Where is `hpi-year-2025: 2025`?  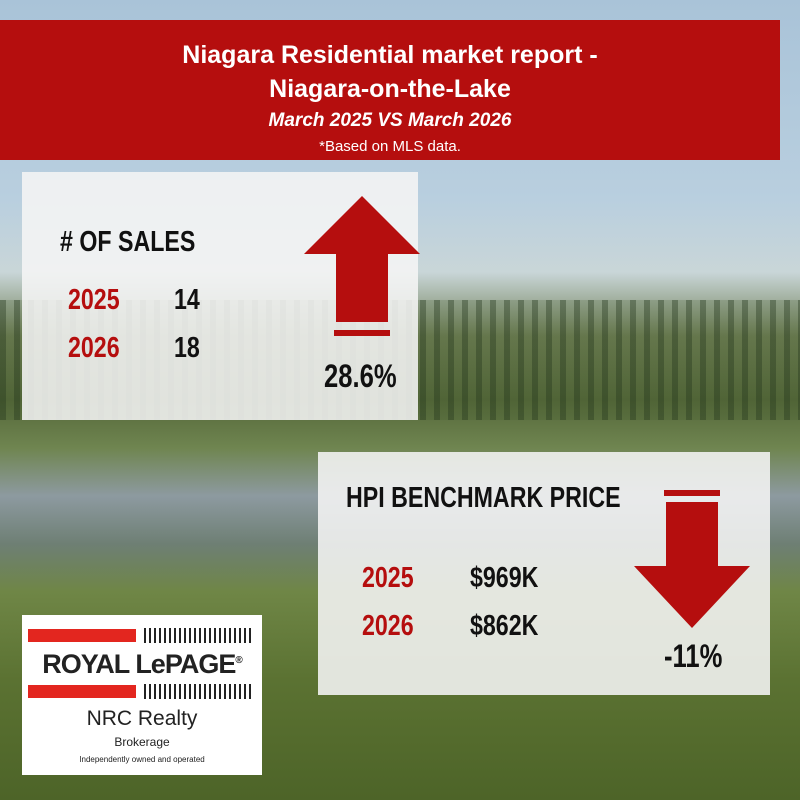
hpi-year-2025: 2025 is located at coordinates (388, 578).